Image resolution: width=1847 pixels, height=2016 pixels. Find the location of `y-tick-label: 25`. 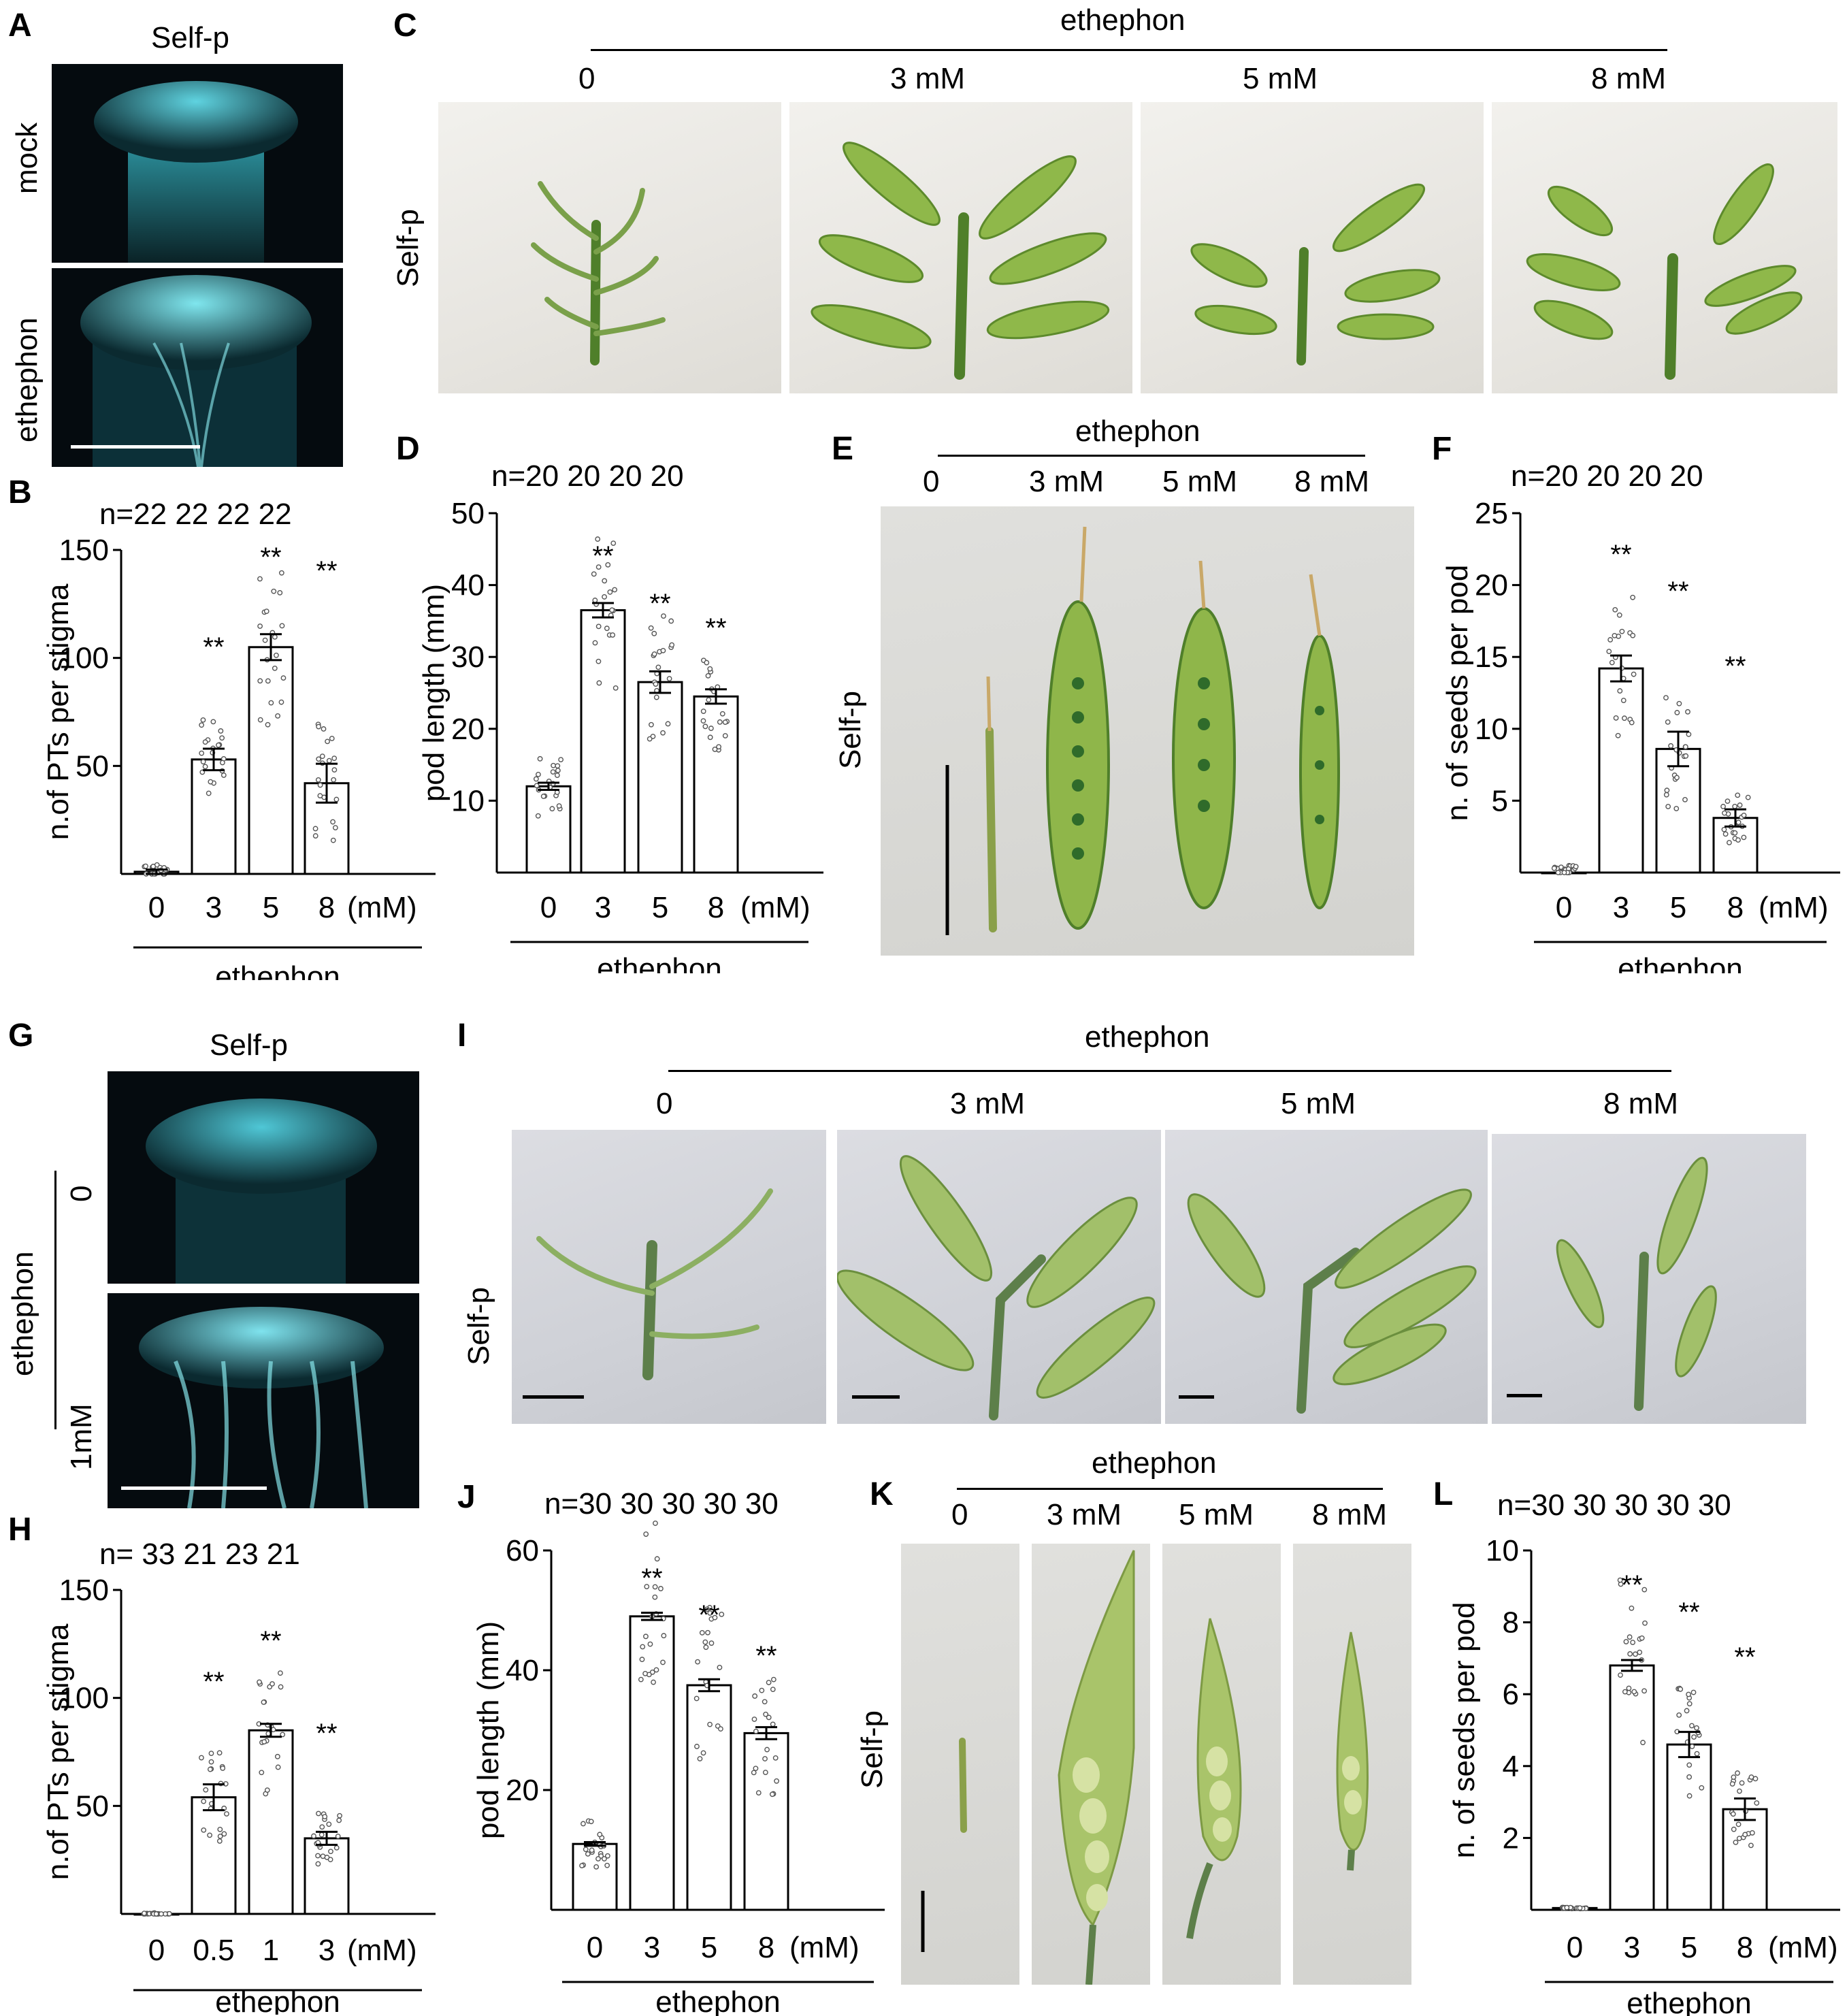

y-tick-label: 25 is located at coordinates (1491, 513).